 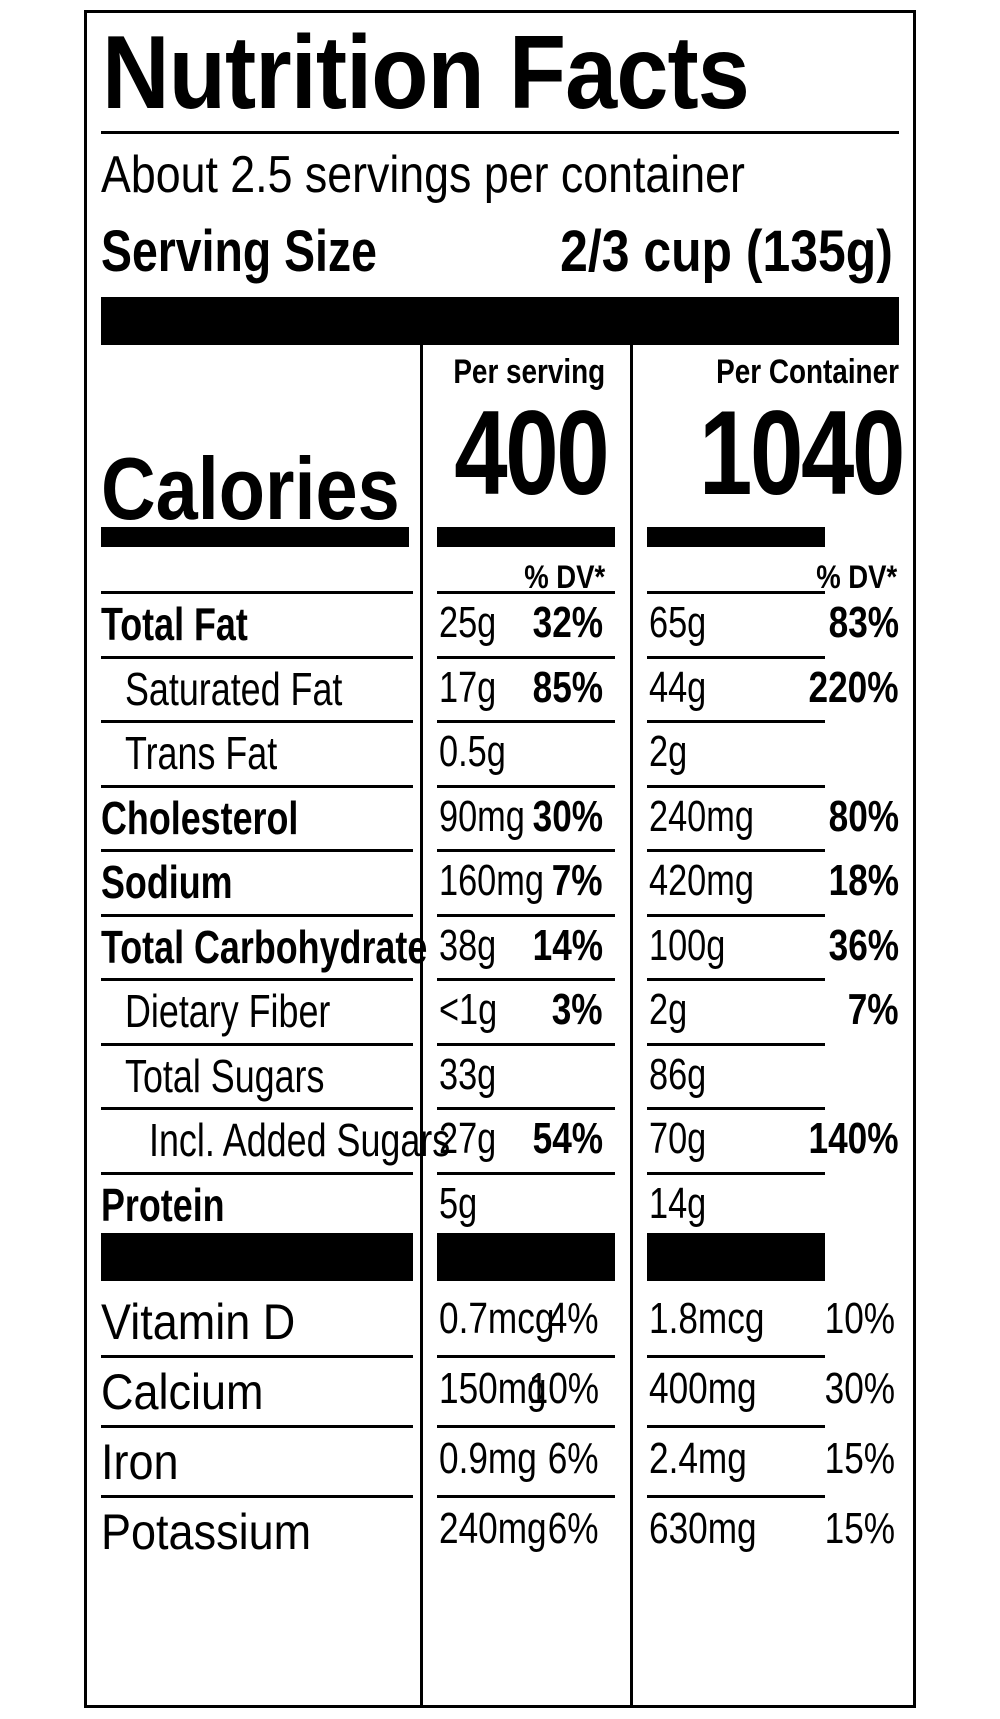 I want to click on serving-amount: 5g, so click(x=458, y=1203).